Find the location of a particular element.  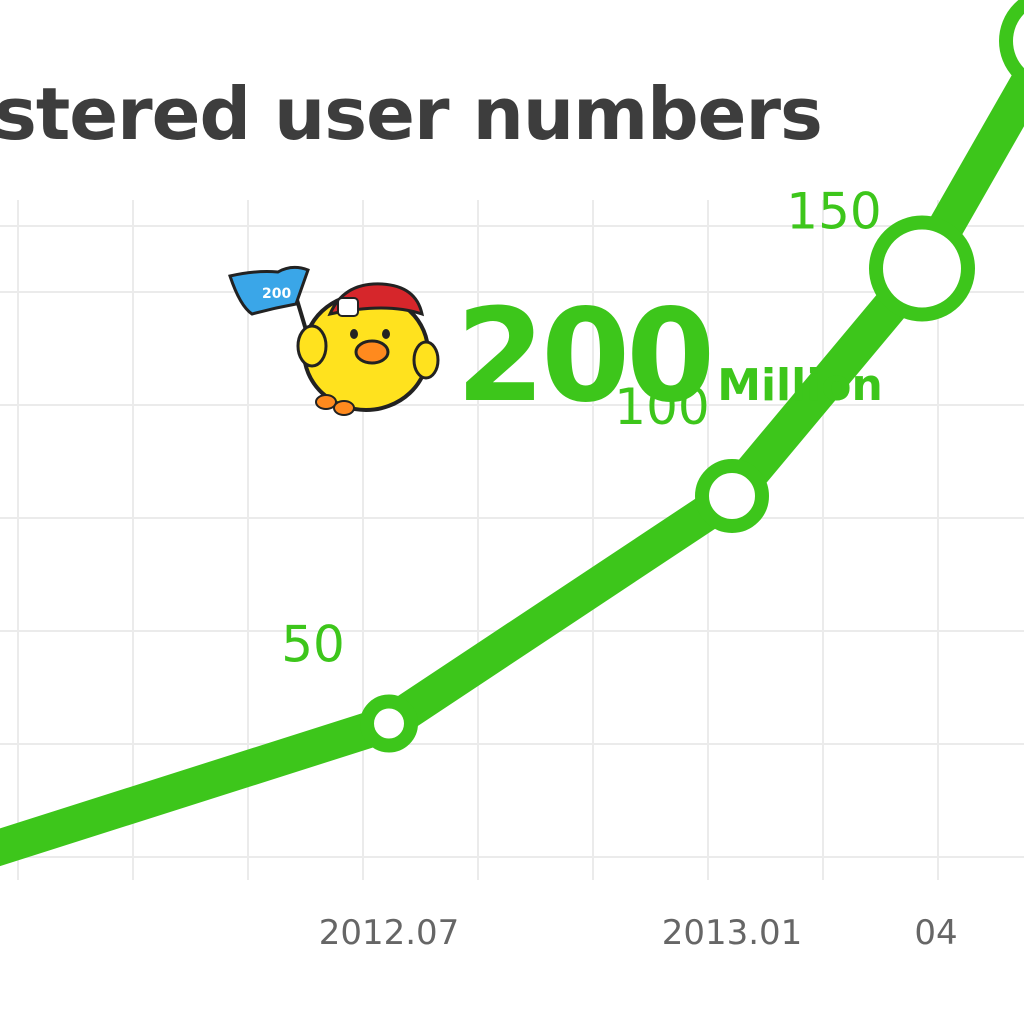

data-label-2: 100 is located at coordinates (661, 407).